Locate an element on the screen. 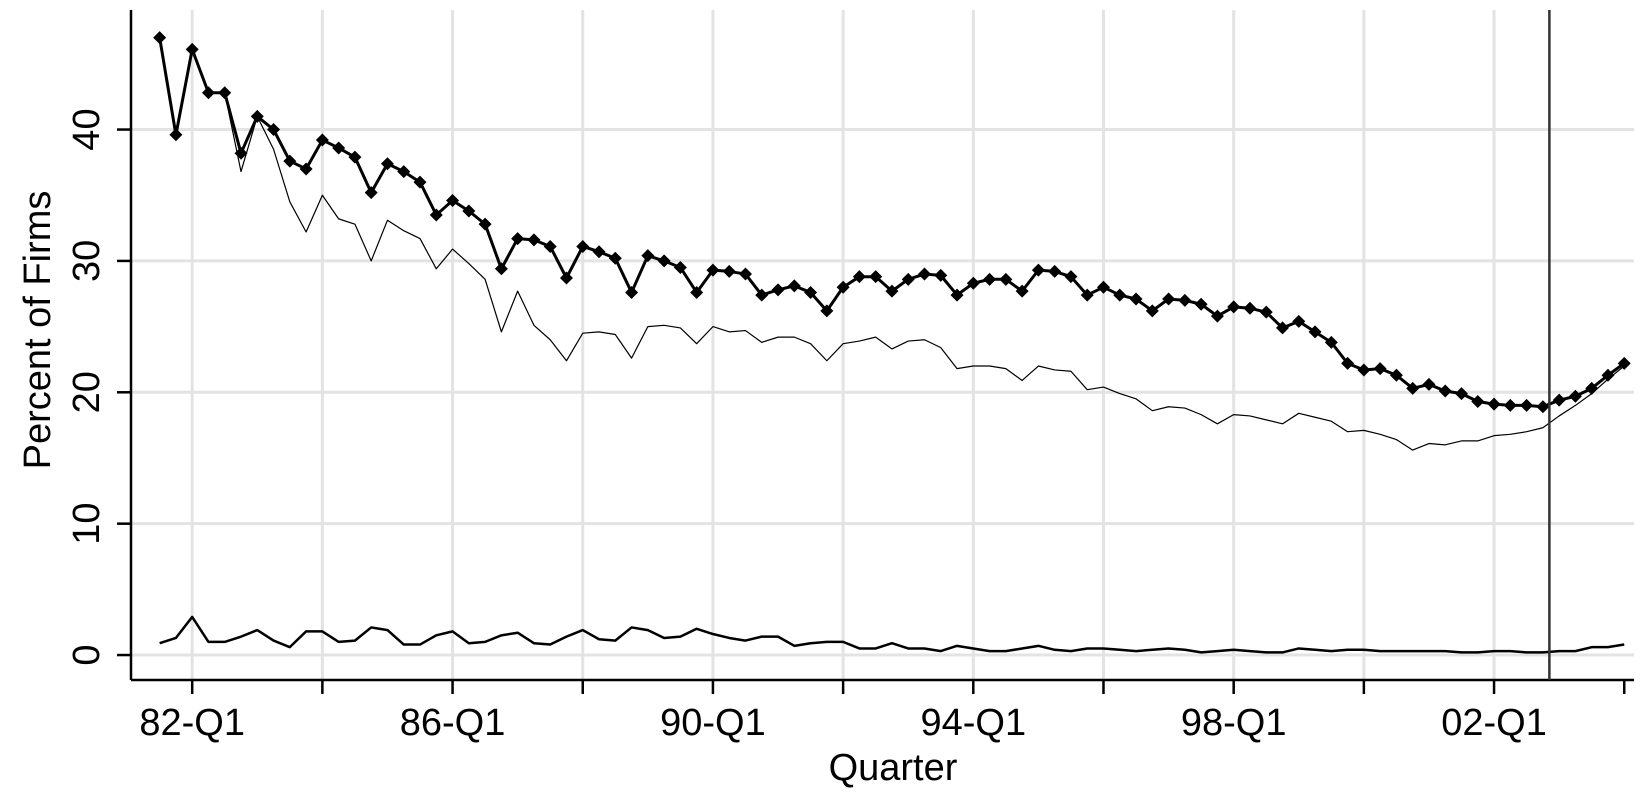 This screenshot has width=1646, height=799. x-tick-label: 02-Q1 is located at coordinates (1494, 723).